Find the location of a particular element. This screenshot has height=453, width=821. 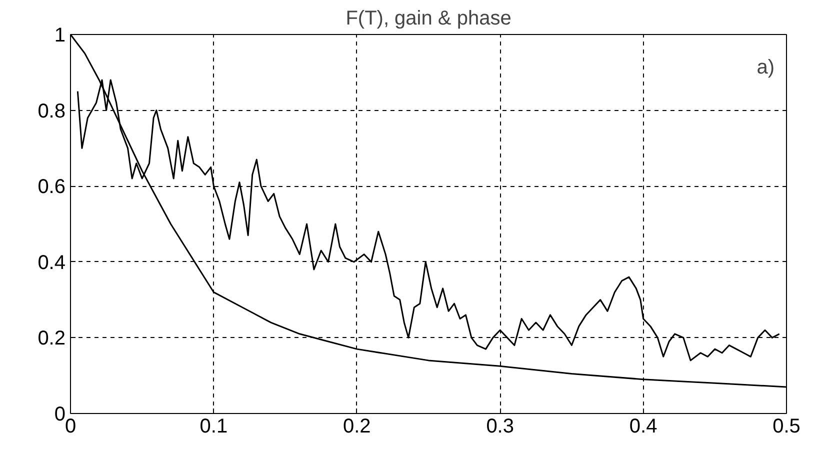

x-tick-label: 0.5 is located at coordinates (786, 427).